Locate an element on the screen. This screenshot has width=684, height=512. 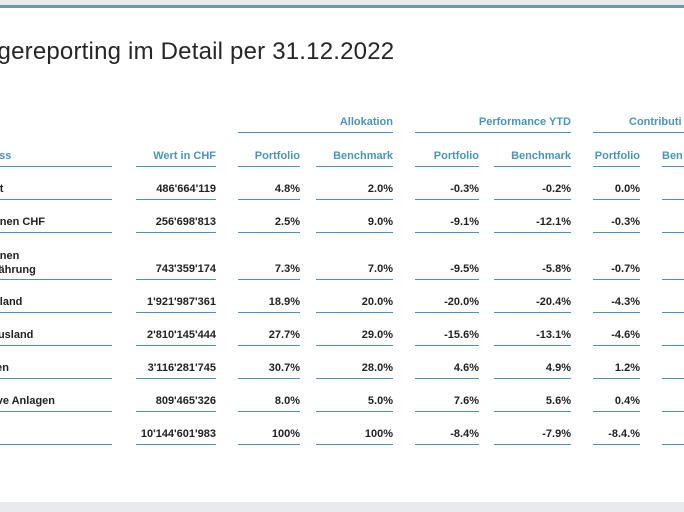
table-cell-perf-benchmark: -0.2% is located at coordinates (532, 191).